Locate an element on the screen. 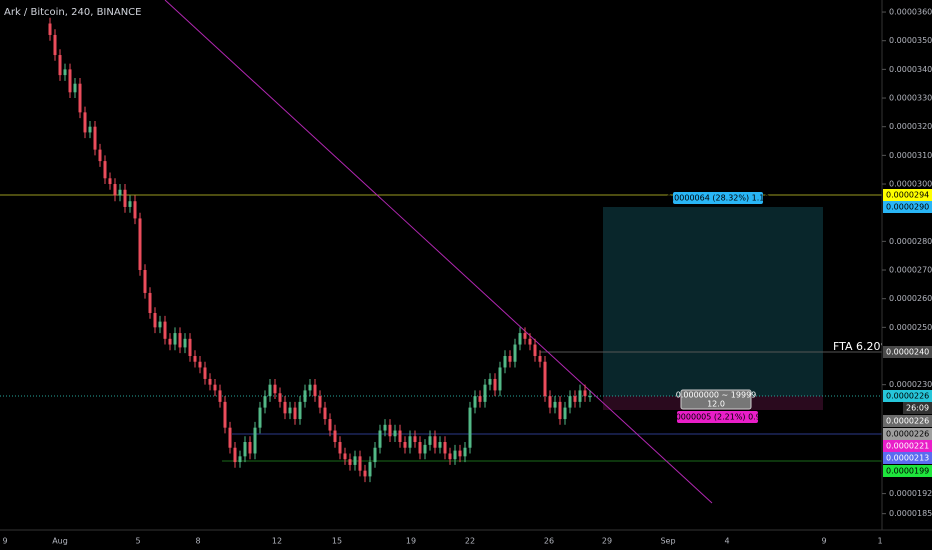 This screenshot has height=550, width=932. x-tick-label: 12 is located at coordinates (277, 541).